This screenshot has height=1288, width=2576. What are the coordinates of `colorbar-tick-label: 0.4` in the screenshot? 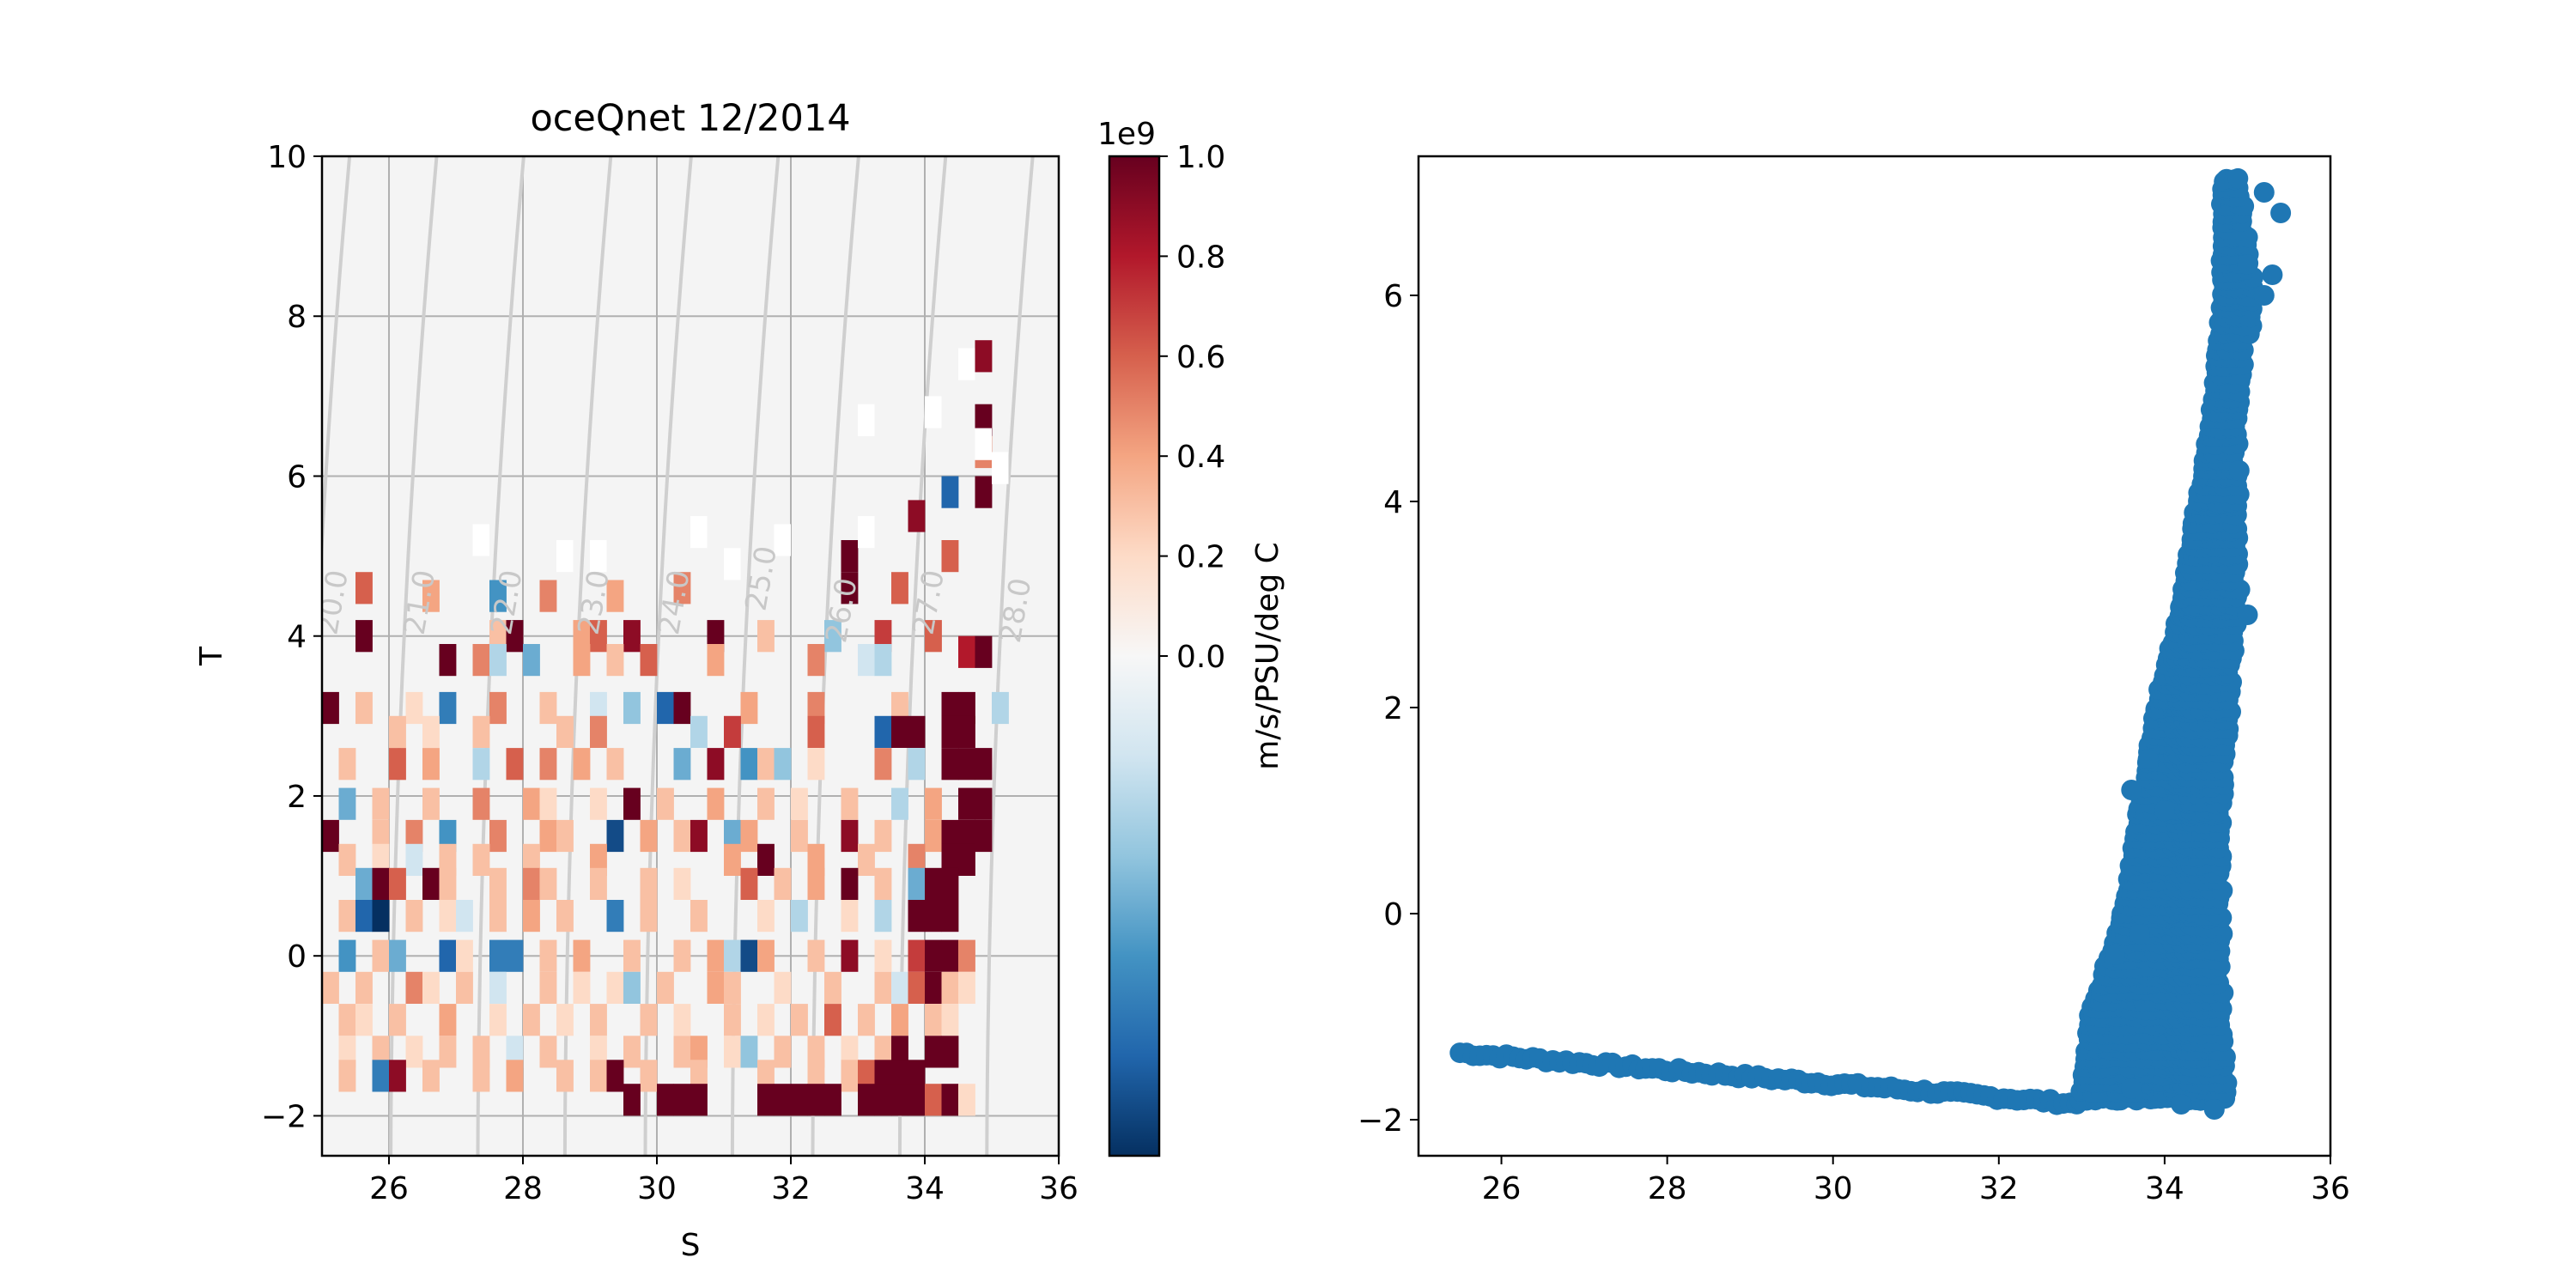 It's located at (1200, 457).